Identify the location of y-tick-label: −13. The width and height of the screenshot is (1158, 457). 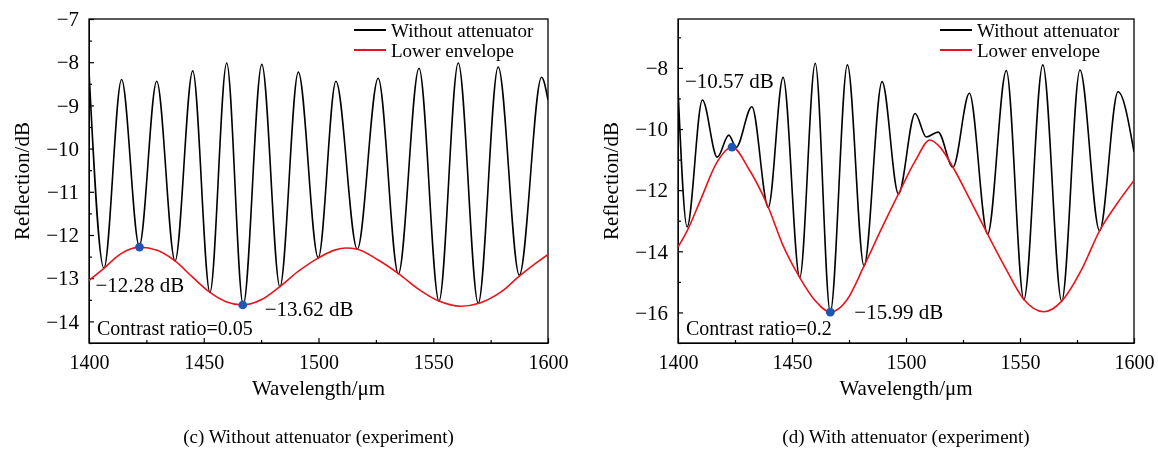
(62, 278).